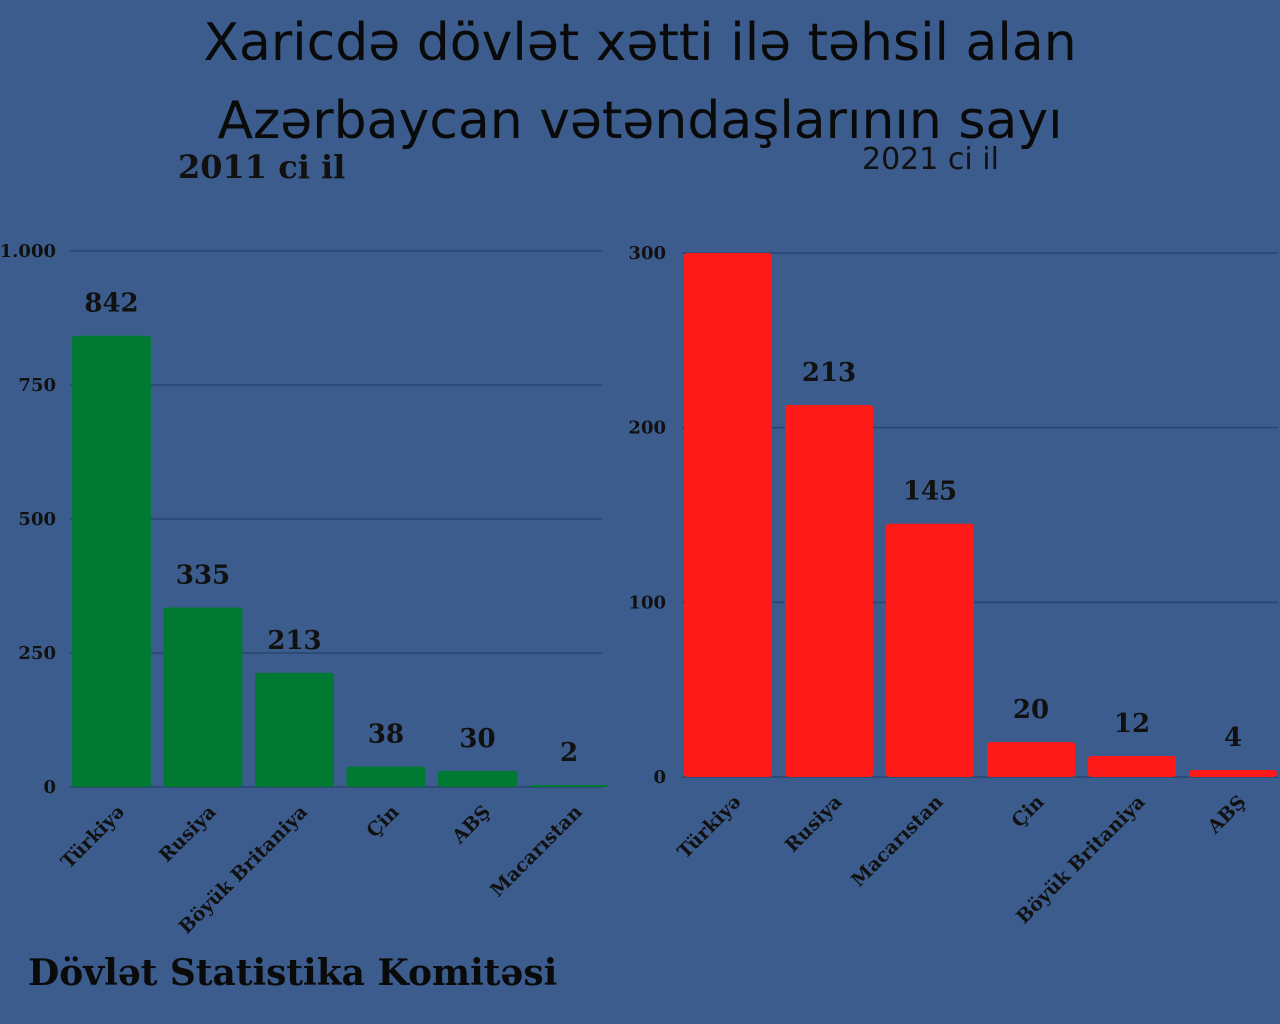 The image size is (1280, 1024). I want to click on y-tick-label: 300, so click(647, 253).